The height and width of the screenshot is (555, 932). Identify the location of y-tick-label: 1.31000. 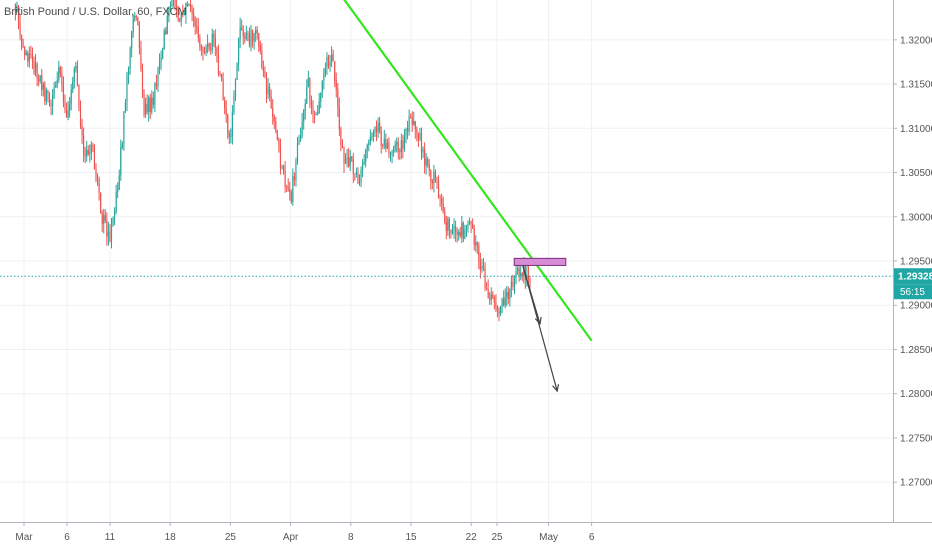
(916, 129).